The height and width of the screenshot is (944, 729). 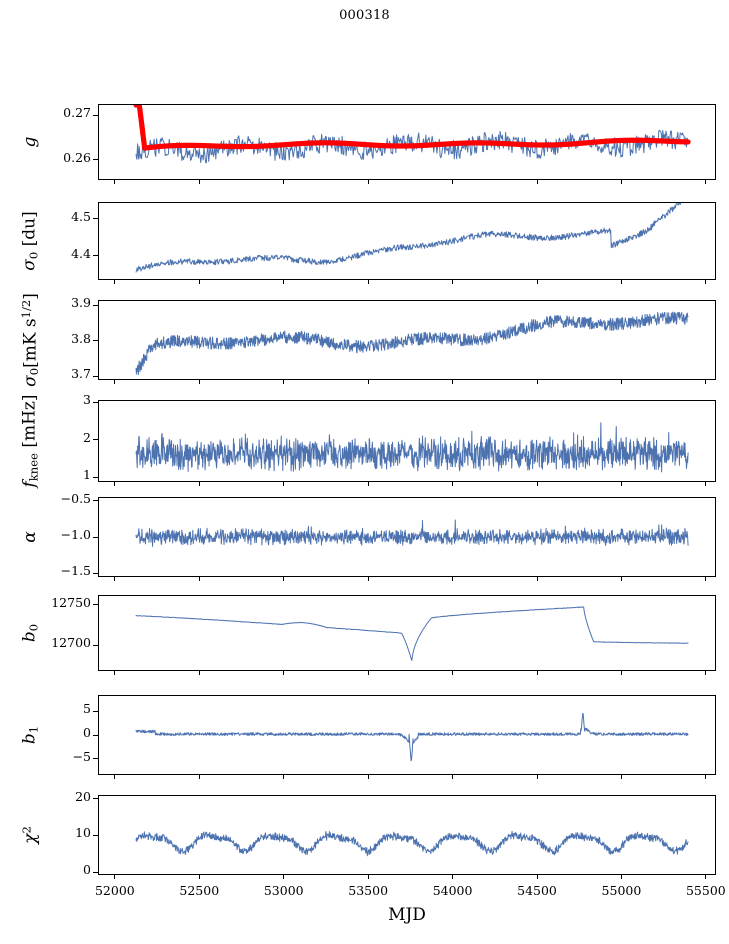 What do you see at coordinates (412, 736) in the screenshot?
I see `series-b1` at bounding box center [412, 736].